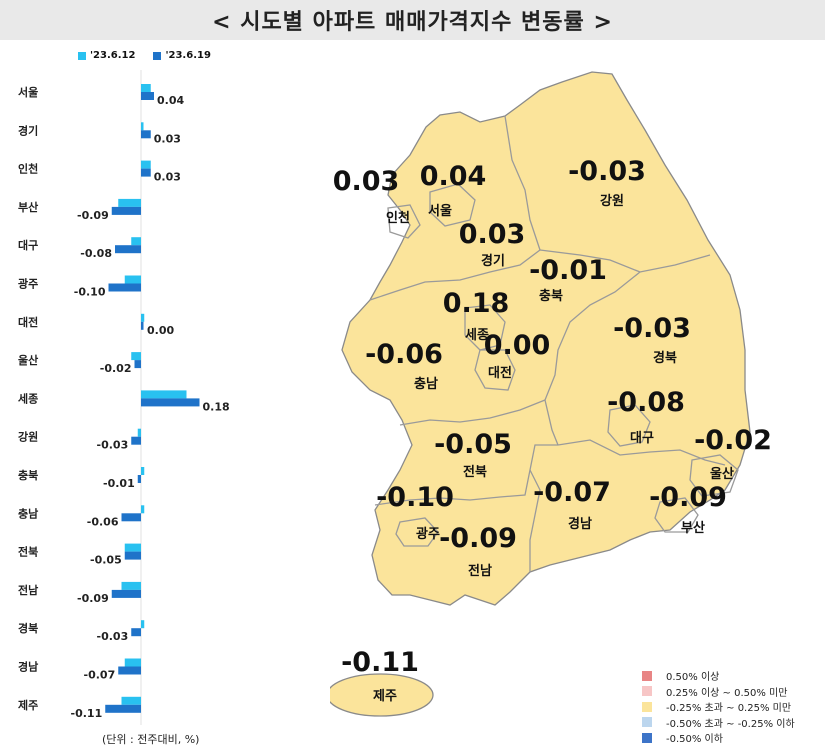 This screenshot has height=750, width=825. What do you see at coordinates (440, 211) in the screenshot?
I see `map-region-2: 서울` at bounding box center [440, 211].